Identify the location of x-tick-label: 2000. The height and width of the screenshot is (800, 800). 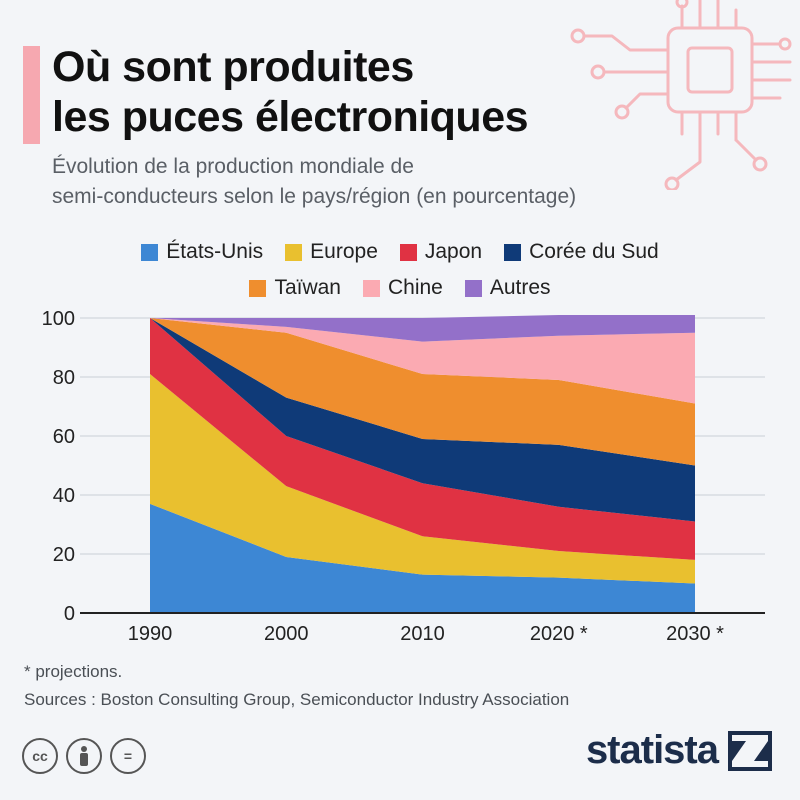
(286, 634).